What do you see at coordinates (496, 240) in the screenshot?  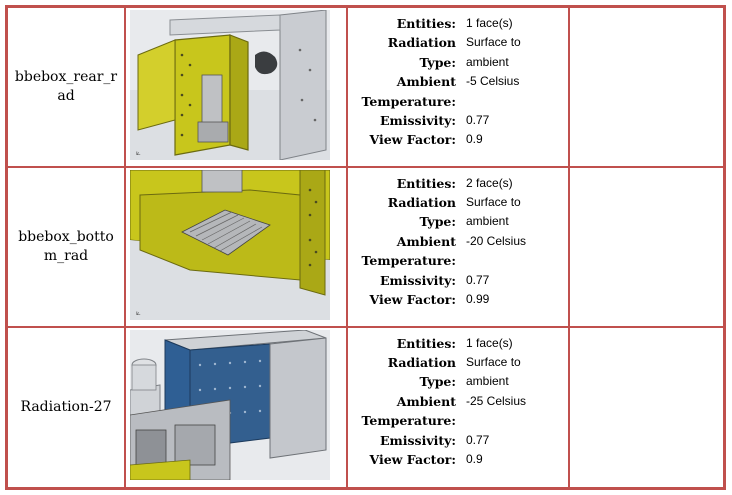 I see `ambient-value: -20 Celsius` at bounding box center [496, 240].